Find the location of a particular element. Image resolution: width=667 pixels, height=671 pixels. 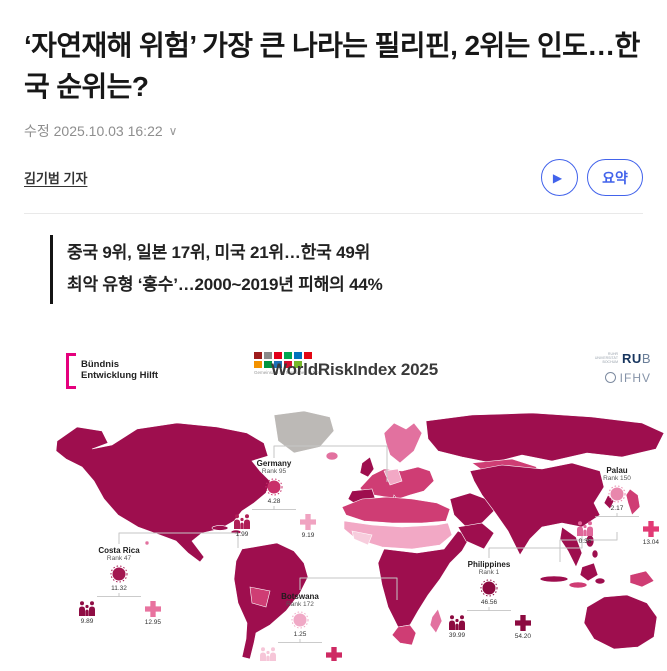

brand-line-2: Entwicklung Hilft is located at coordinates (120, 375).